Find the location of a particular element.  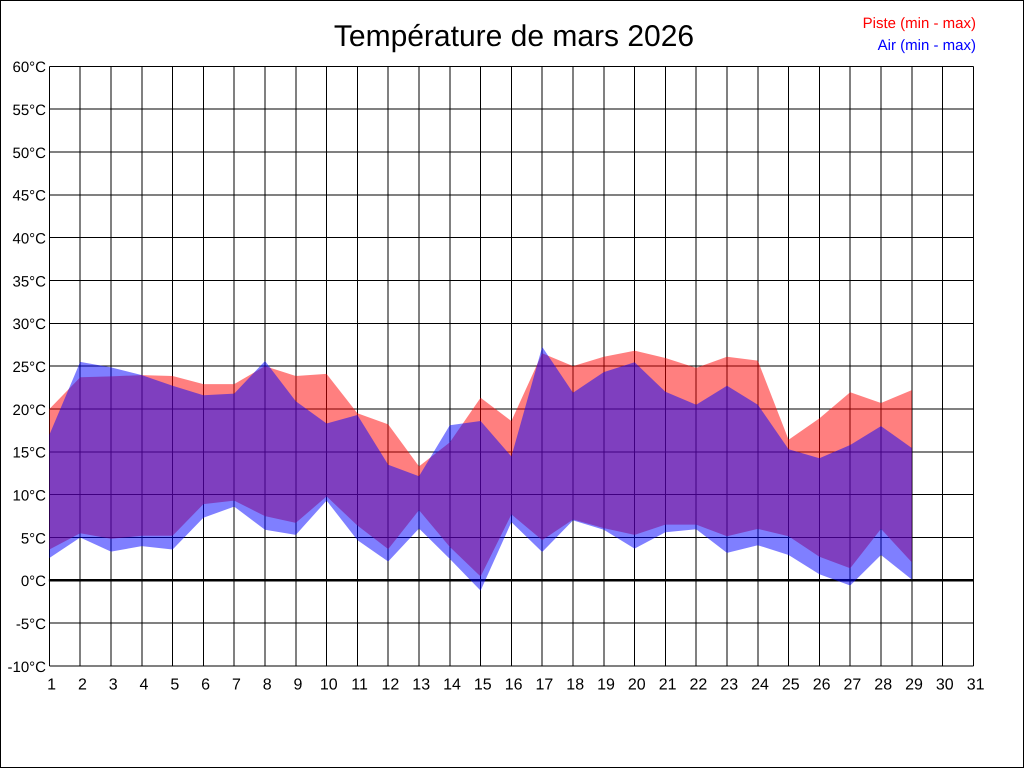

svg-text: 22 is located at coordinates (699, 684).